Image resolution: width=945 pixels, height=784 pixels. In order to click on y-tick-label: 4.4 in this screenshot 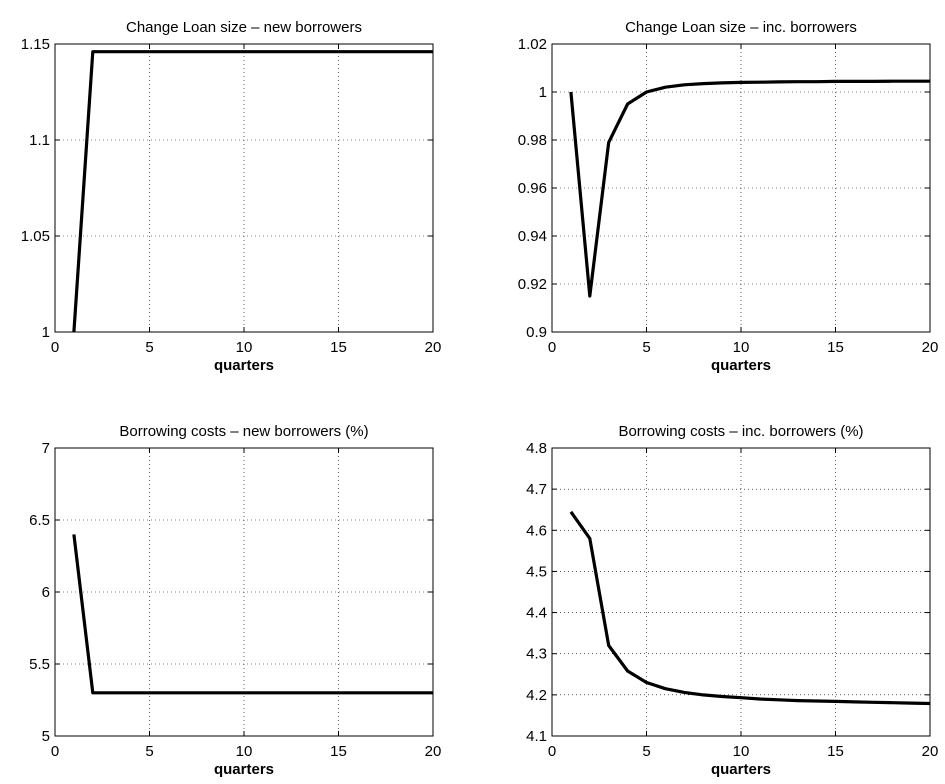, I will do `click(536, 613)`.